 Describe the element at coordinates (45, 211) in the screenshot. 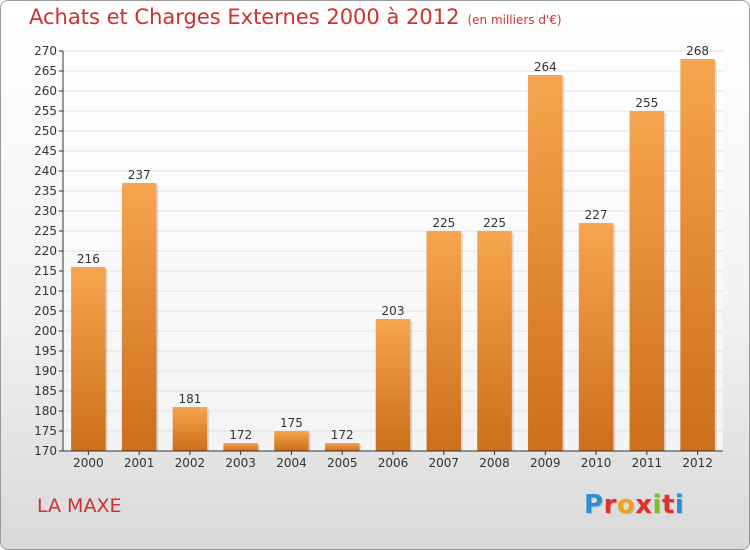

I see `y-tick-label: 230` at that location.